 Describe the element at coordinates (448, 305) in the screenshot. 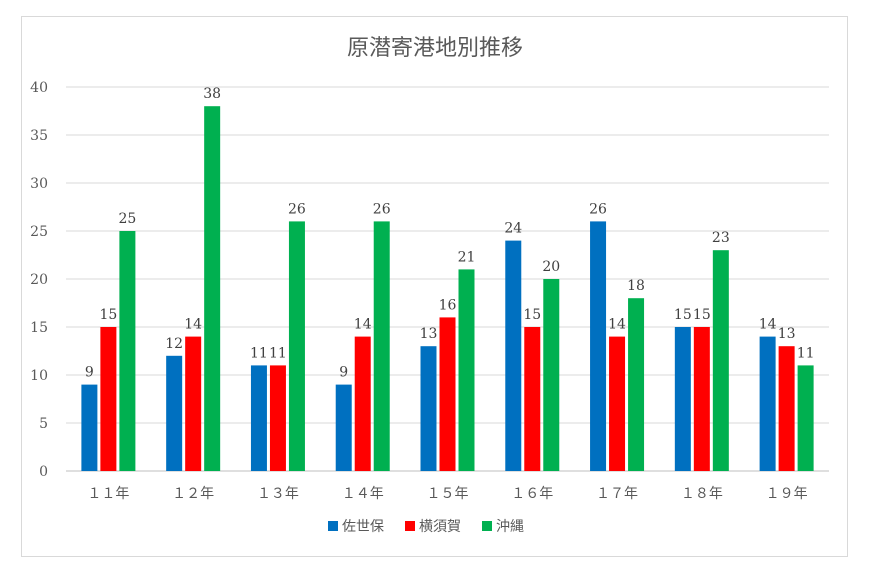

I see `data-label: 16` at that location.